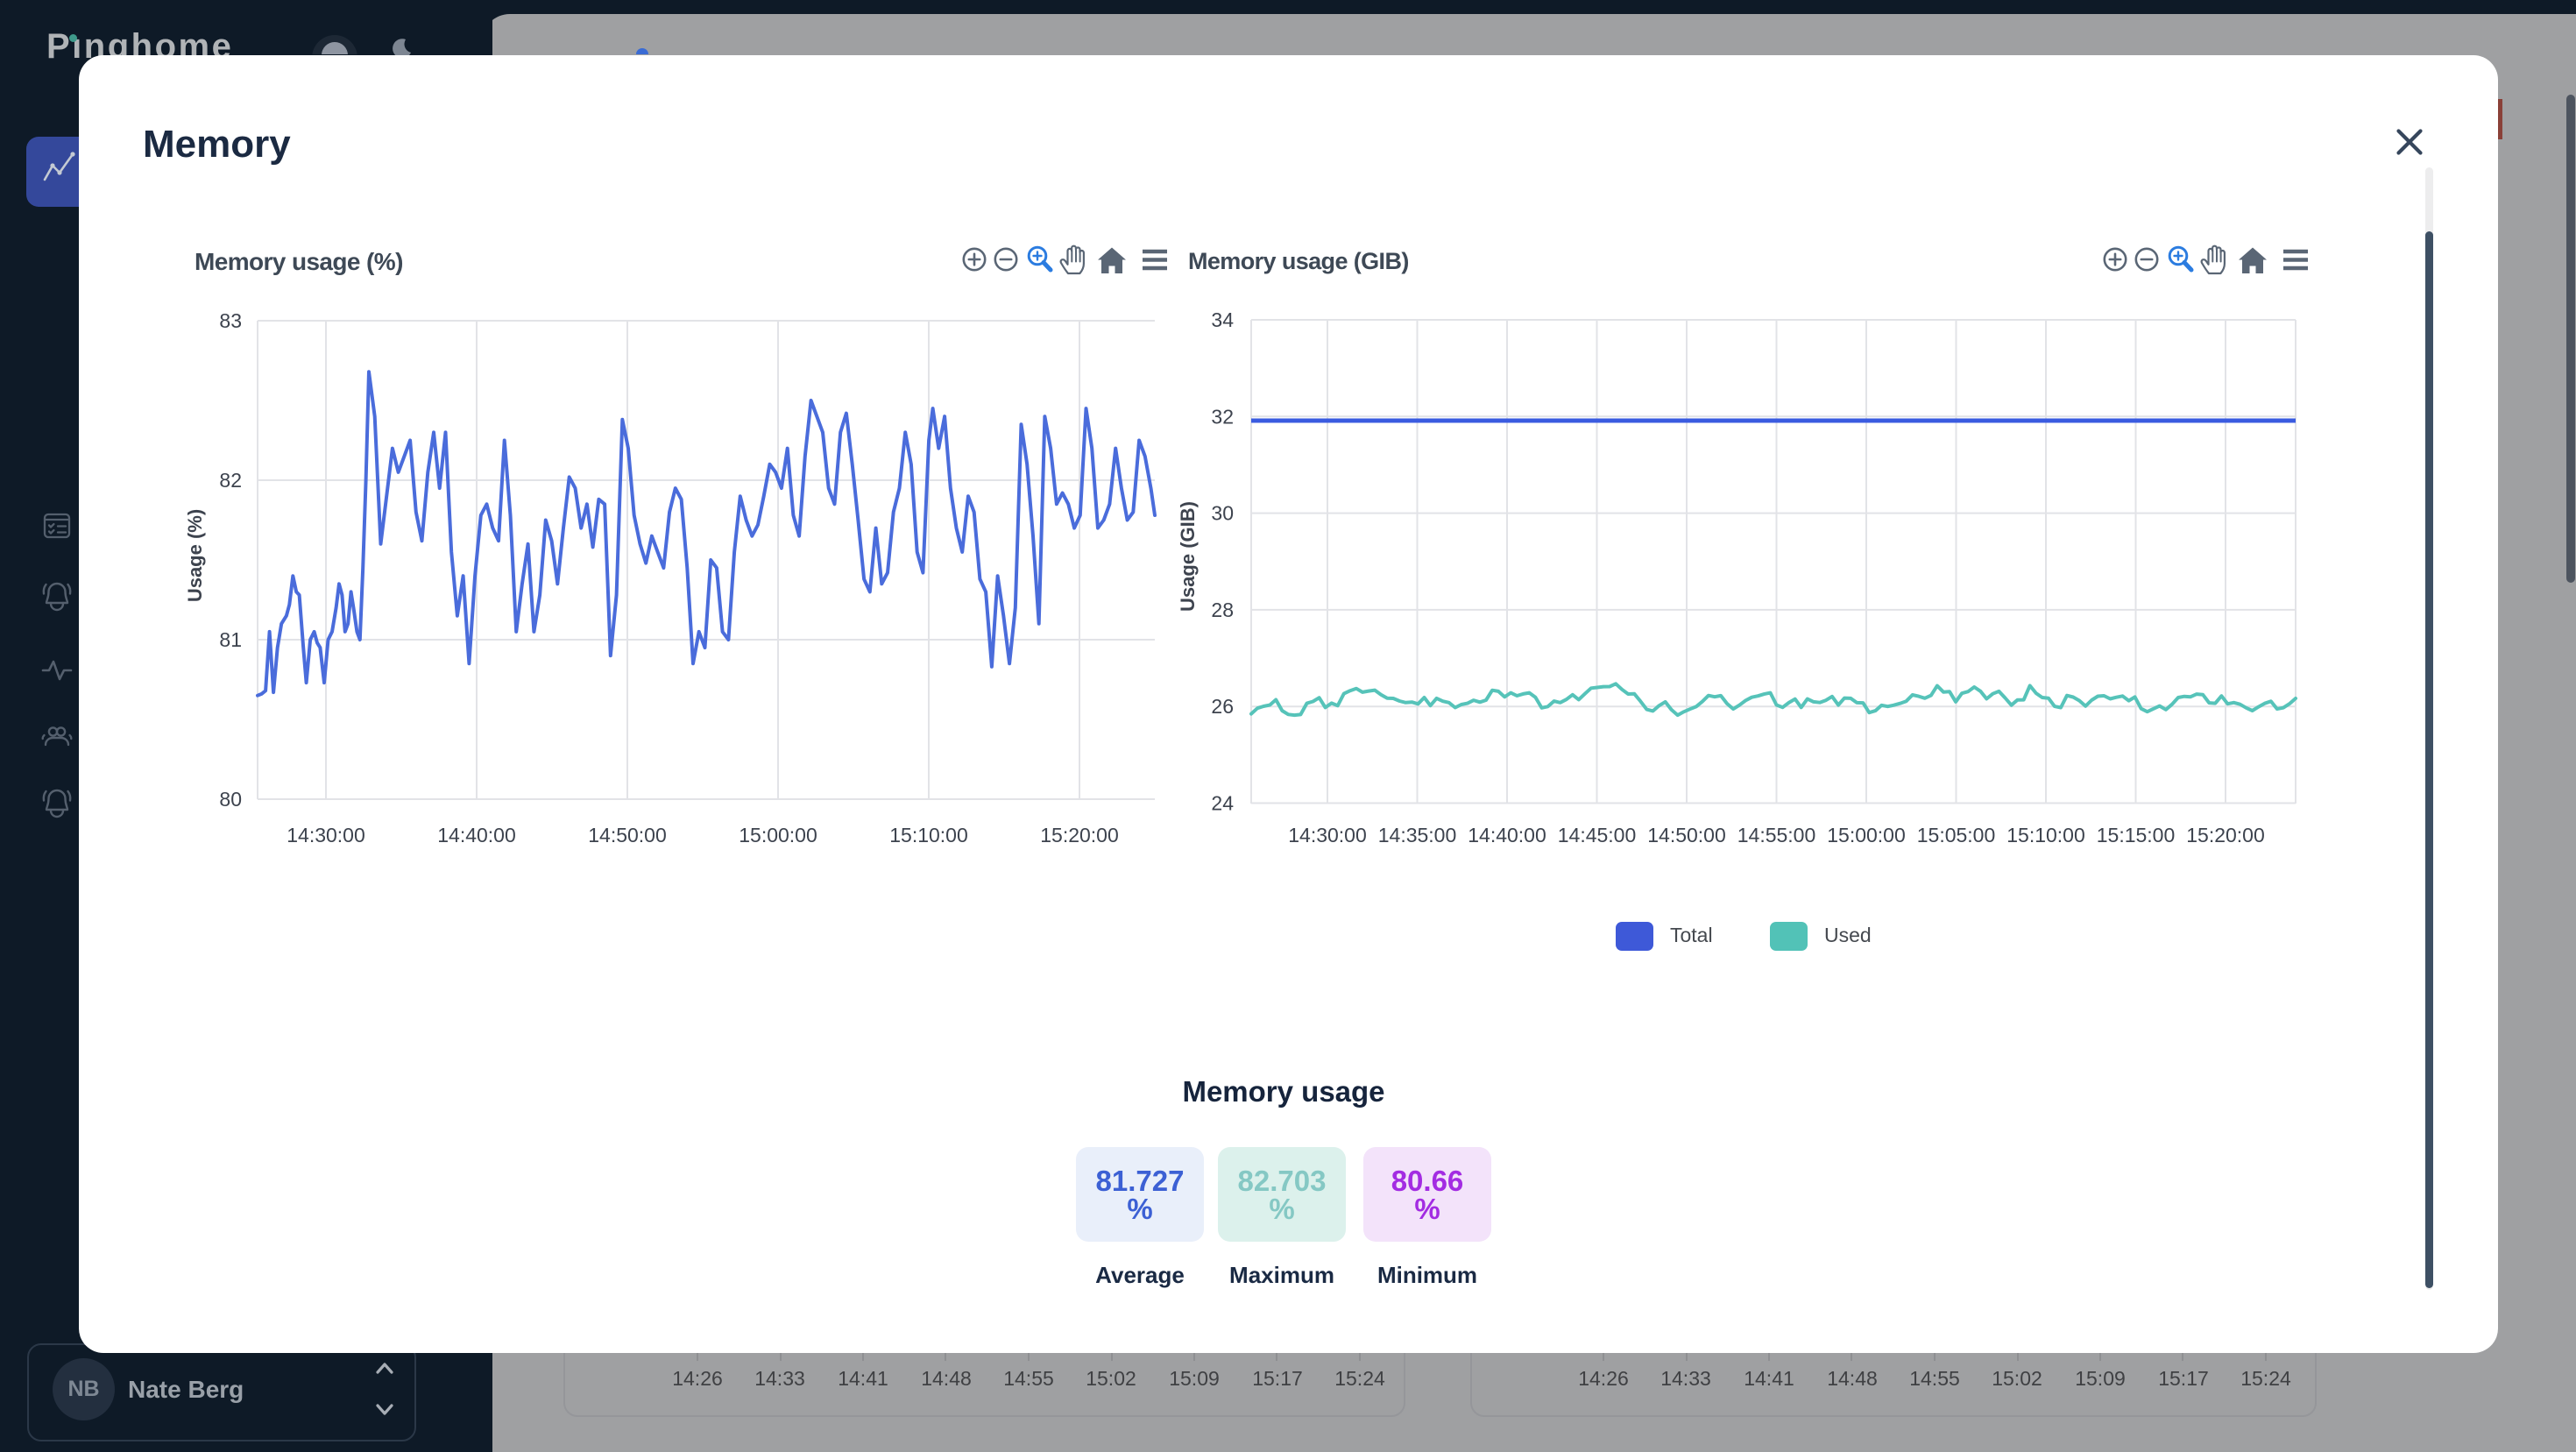  I want to click on svg-text: 32, so click(1222, 416).